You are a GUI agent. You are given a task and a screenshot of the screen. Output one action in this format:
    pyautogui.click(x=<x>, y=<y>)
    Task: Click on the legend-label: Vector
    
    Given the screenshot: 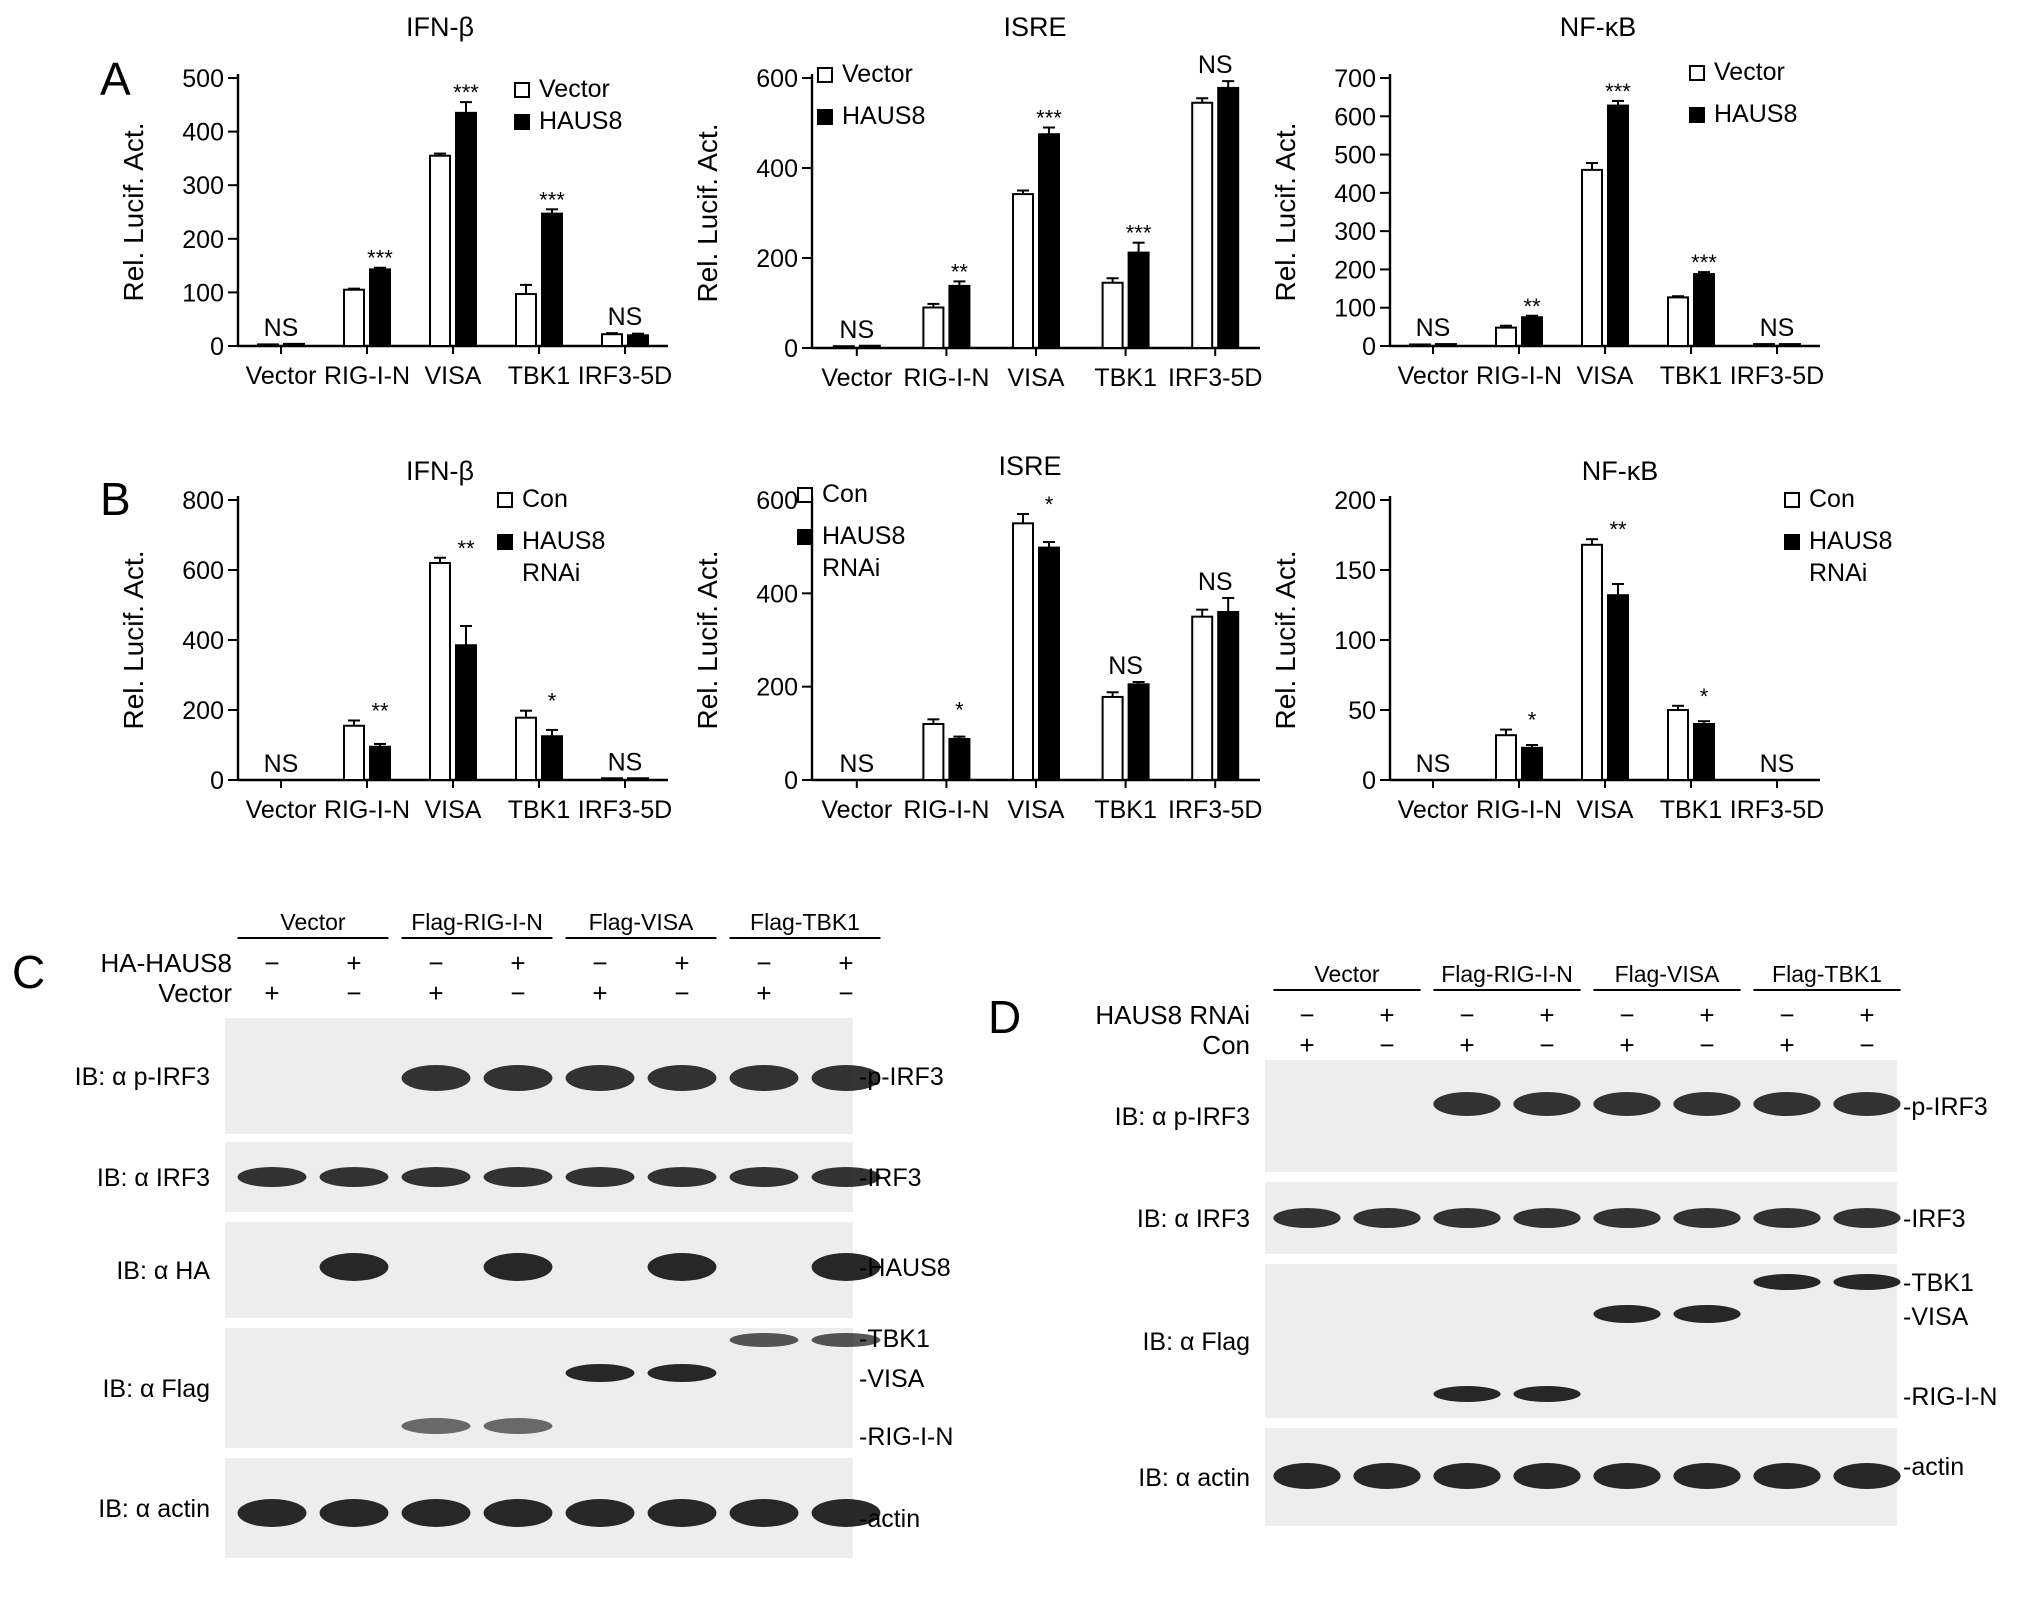 What is the action you would take?
    pyautogui.click(x=1749, y=72)
    